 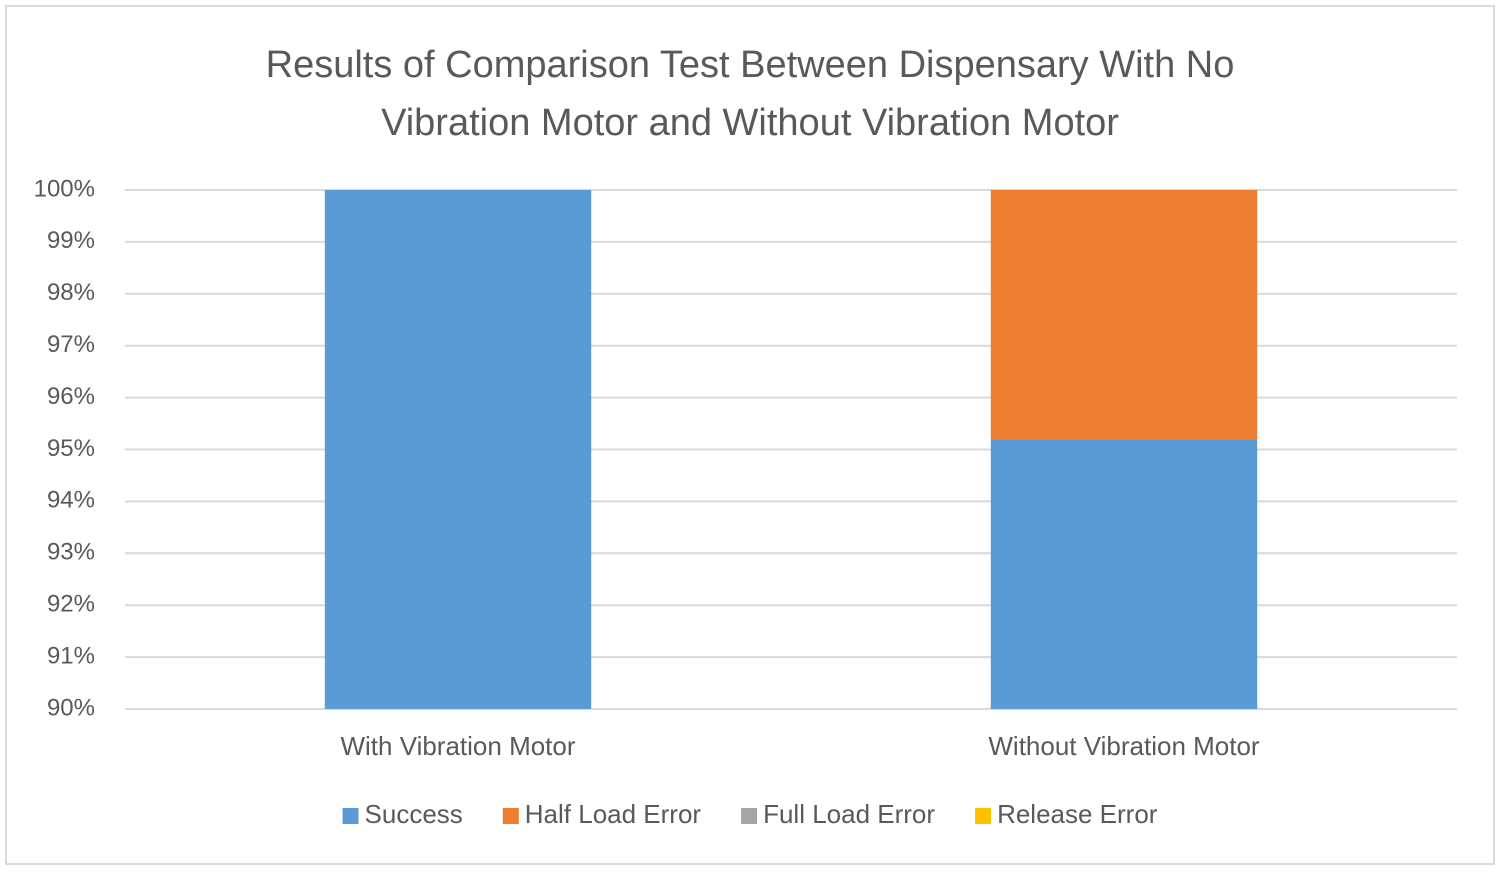 What do you see at coordinates (71, 500) in the screenshot?
I see `y-tick-label: 94%` at bounding box center [71, 500].